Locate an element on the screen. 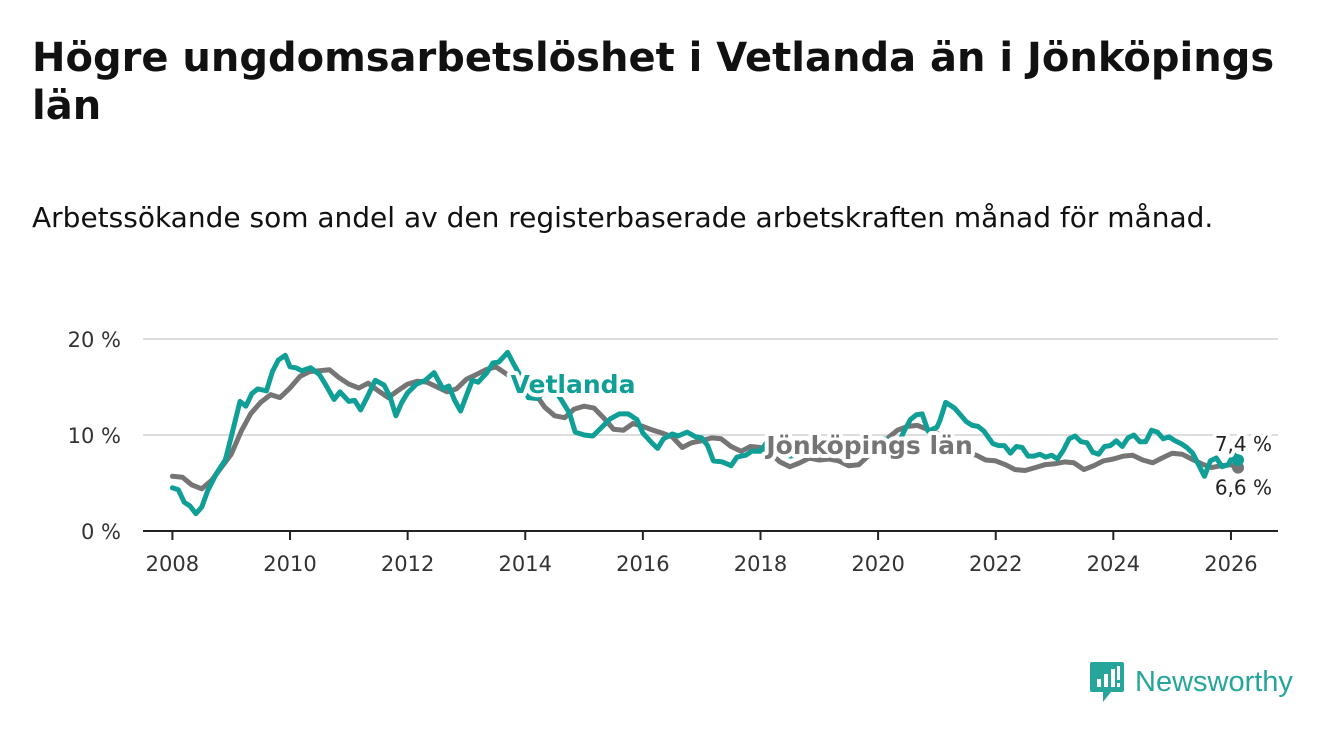 The width and height of the screenshot is (1340, 734). series-end-marker is located at coordinates (1238, 459).